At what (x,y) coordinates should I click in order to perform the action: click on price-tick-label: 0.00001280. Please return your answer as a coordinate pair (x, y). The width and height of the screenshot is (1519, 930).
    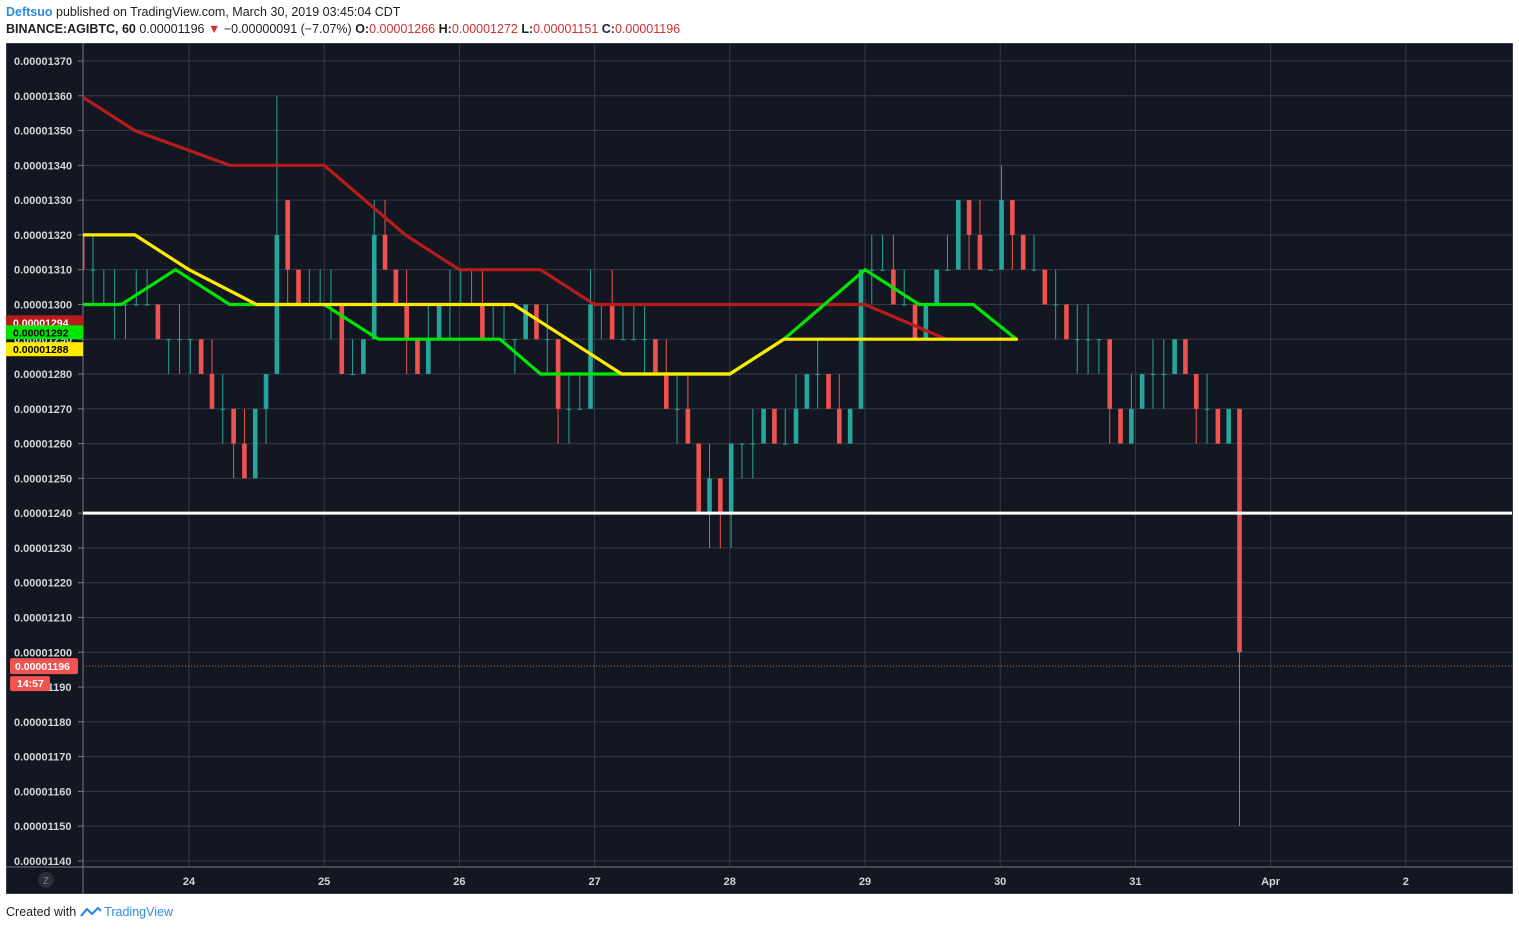
    Looking at the image, I should click on (43, 375).